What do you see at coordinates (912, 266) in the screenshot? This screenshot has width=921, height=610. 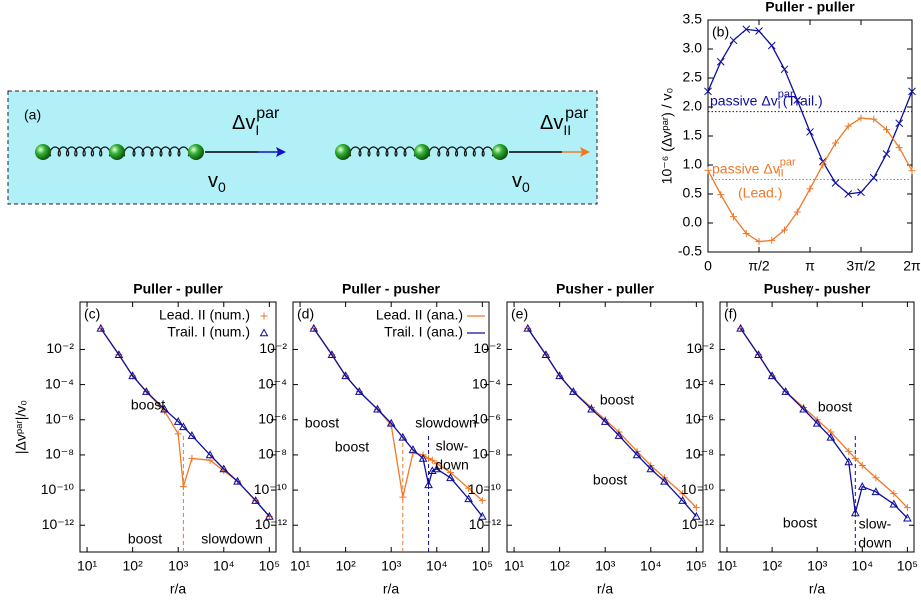 I see `x-tick-label: 2π` at bounding box center [912, 266].